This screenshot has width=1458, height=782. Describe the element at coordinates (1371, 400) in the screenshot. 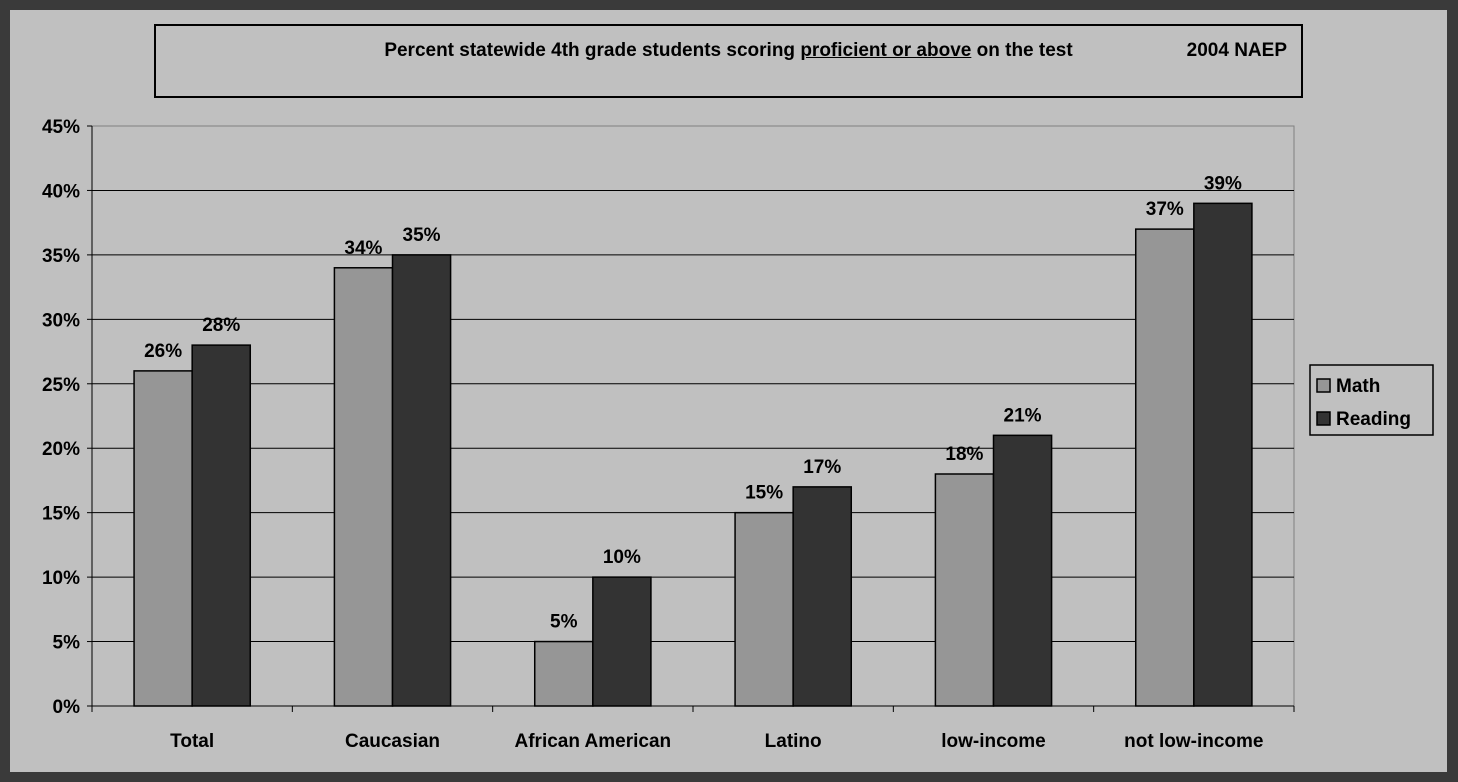

I see `legend: Math Reading` at that location.